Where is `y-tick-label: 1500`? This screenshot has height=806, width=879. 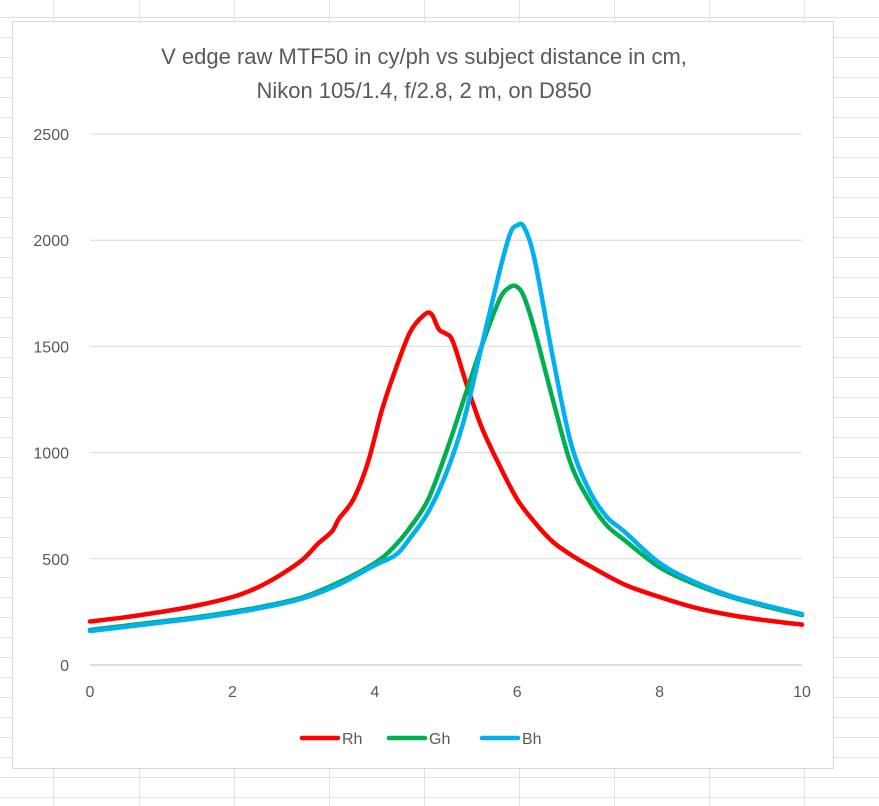
y-tick-label: 1500 is located at coordinates (51, 347).